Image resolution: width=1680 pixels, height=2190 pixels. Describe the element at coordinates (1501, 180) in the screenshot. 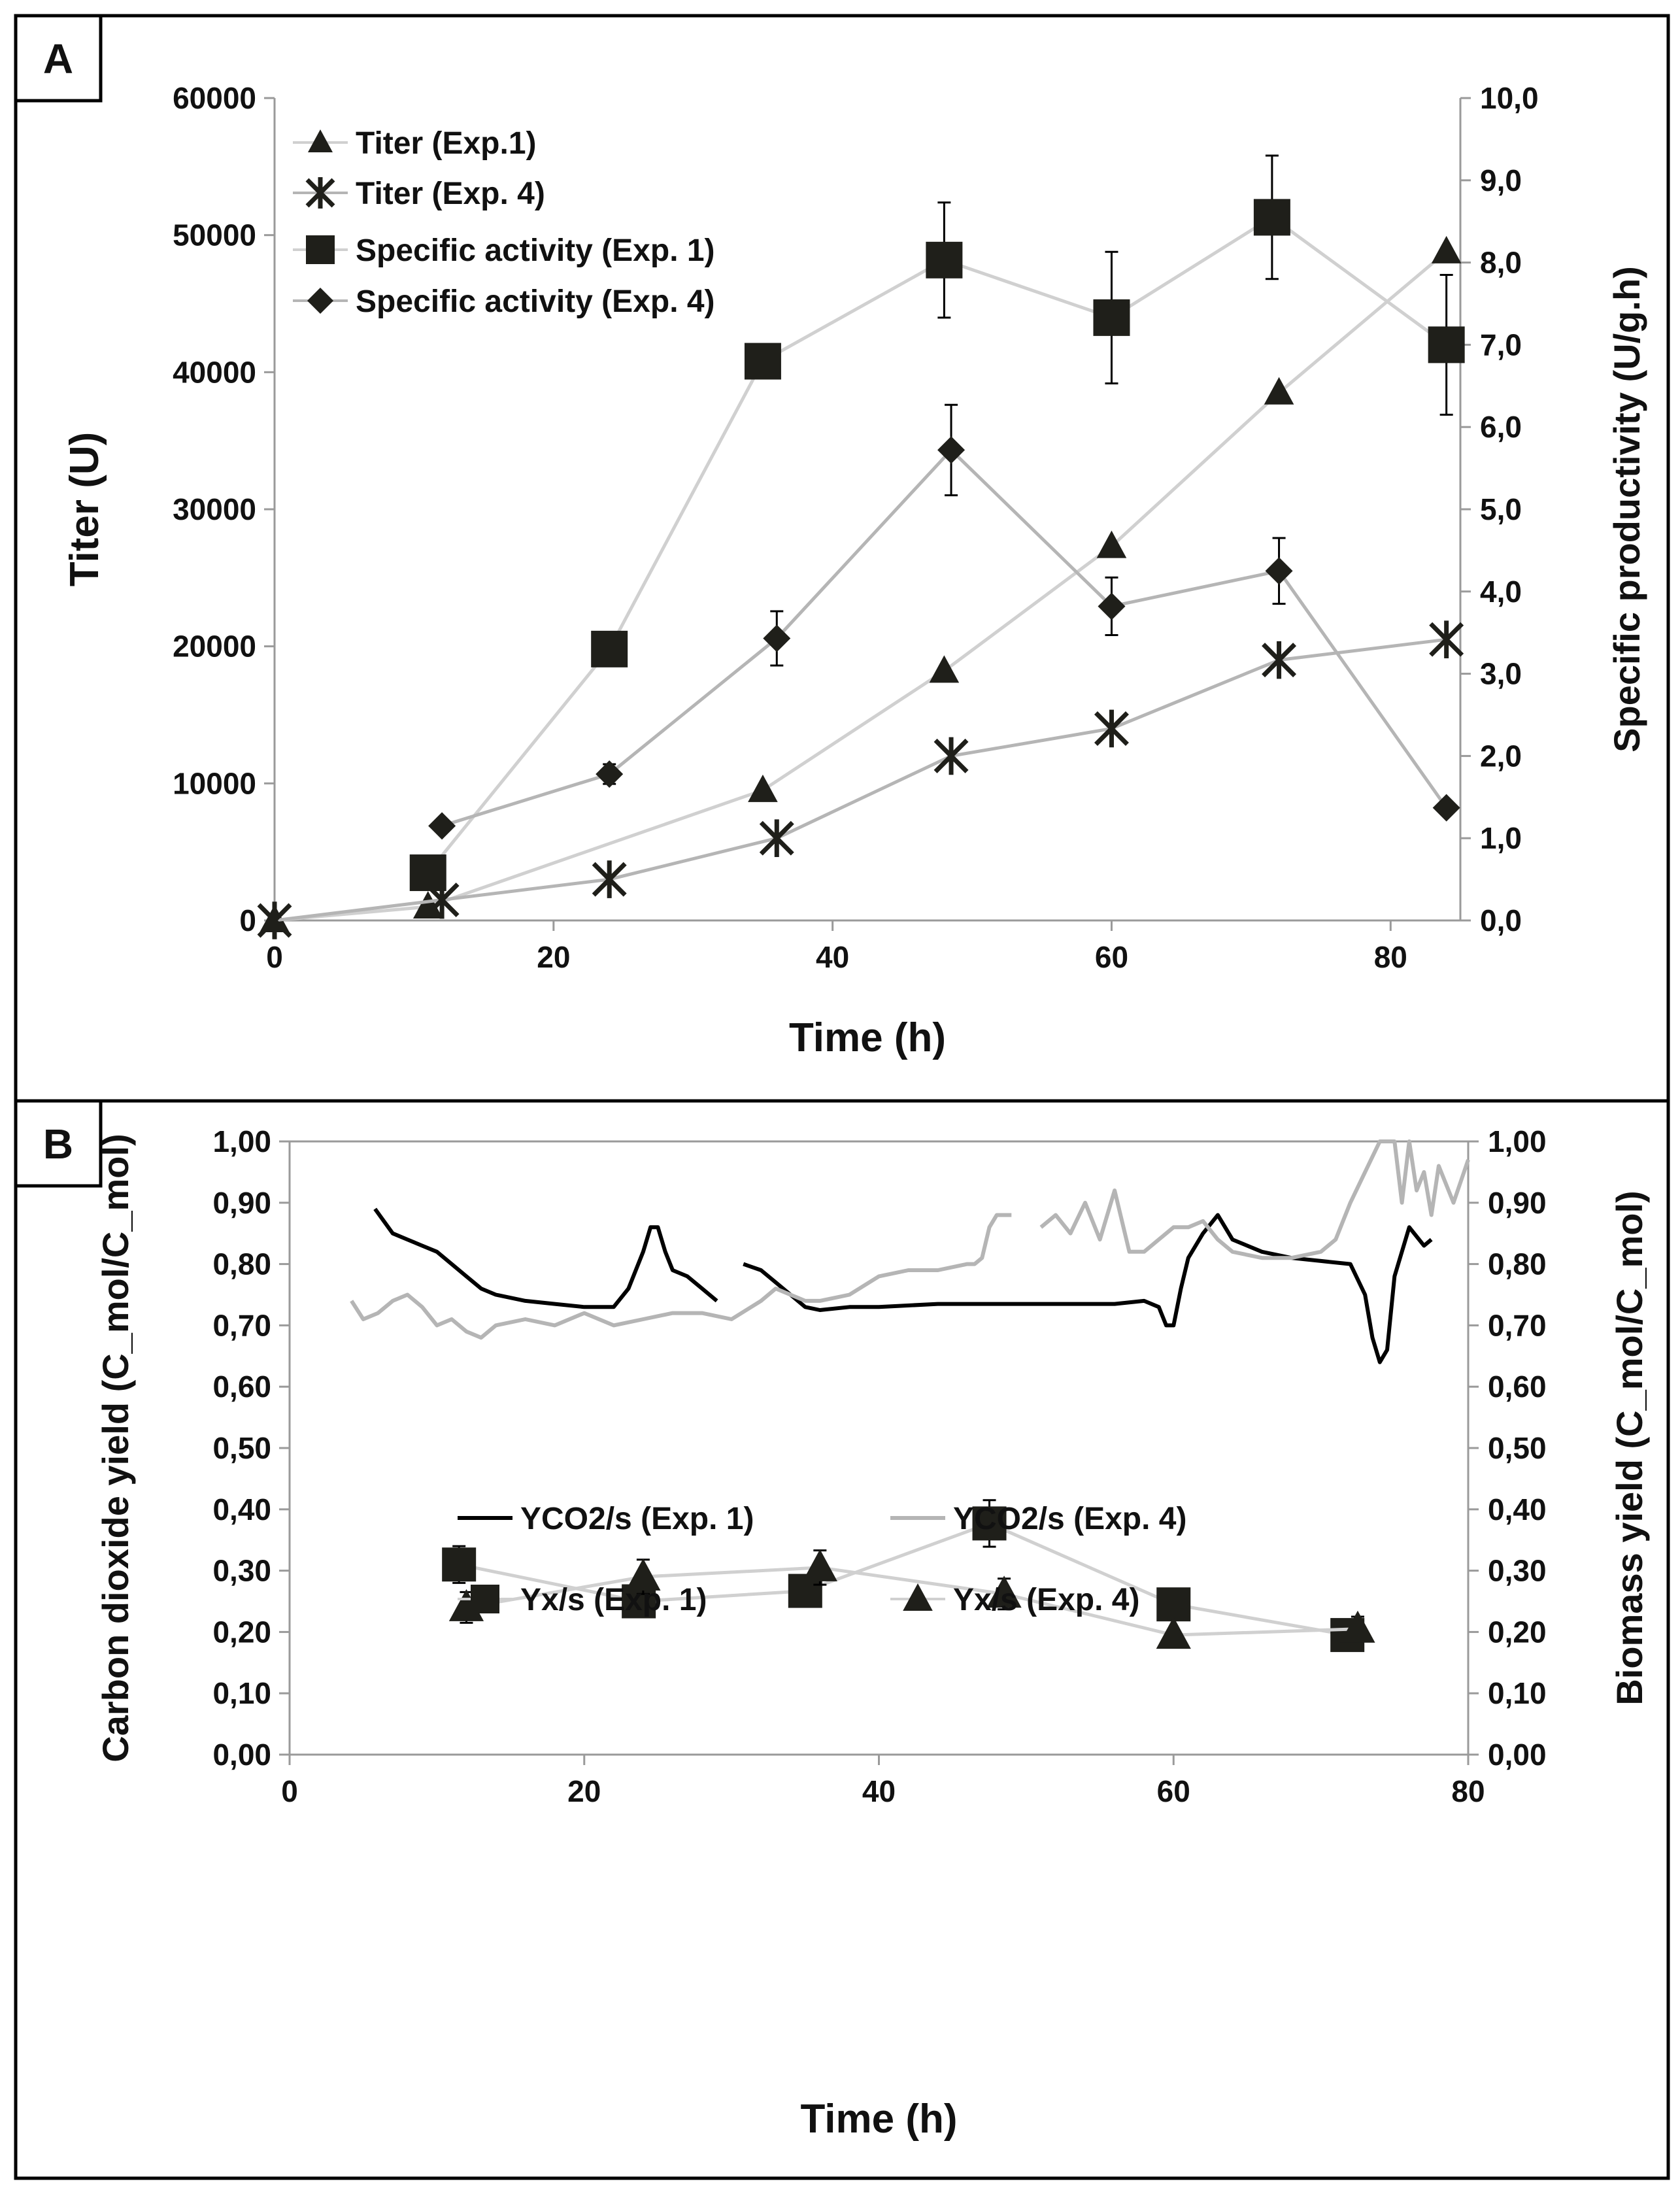

I see `y2-tick-label: 9,0` at that location.